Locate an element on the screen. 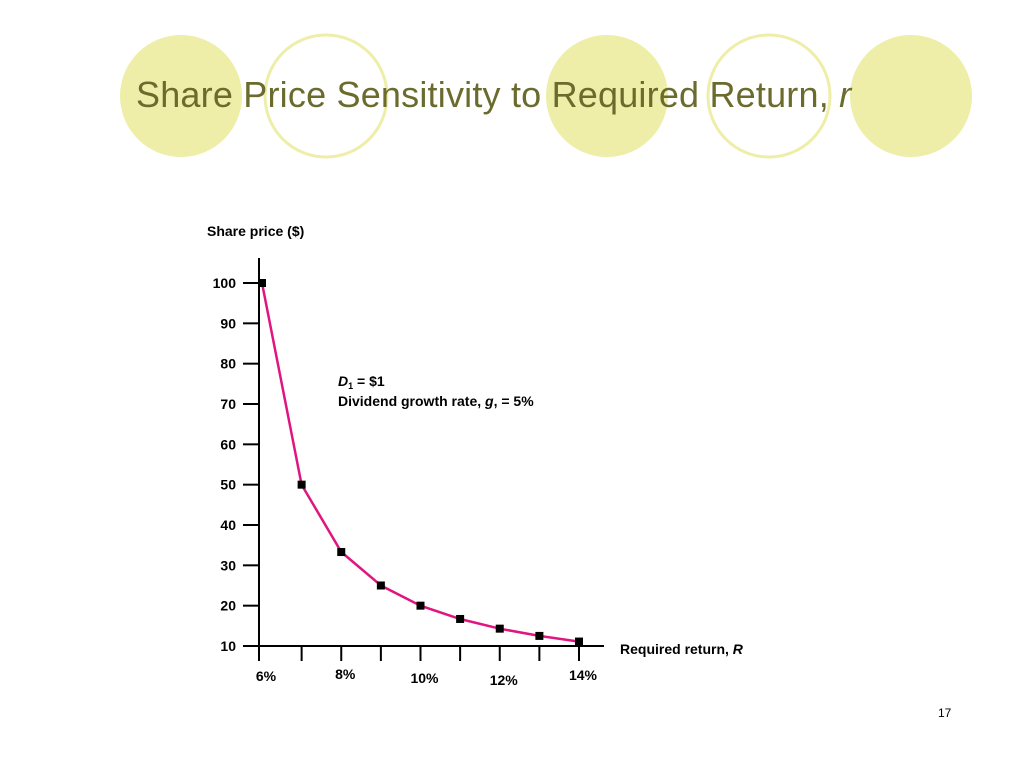 This screenshot has height=768, width=1024. y-tick-label: 60 is located at coordinates (228, 444).